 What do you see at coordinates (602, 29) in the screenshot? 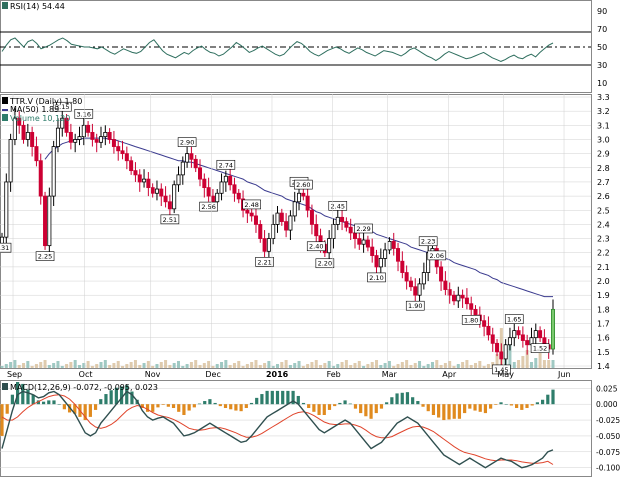
I see `rsi-tick-label: 70` at bounding box center [602, 29].